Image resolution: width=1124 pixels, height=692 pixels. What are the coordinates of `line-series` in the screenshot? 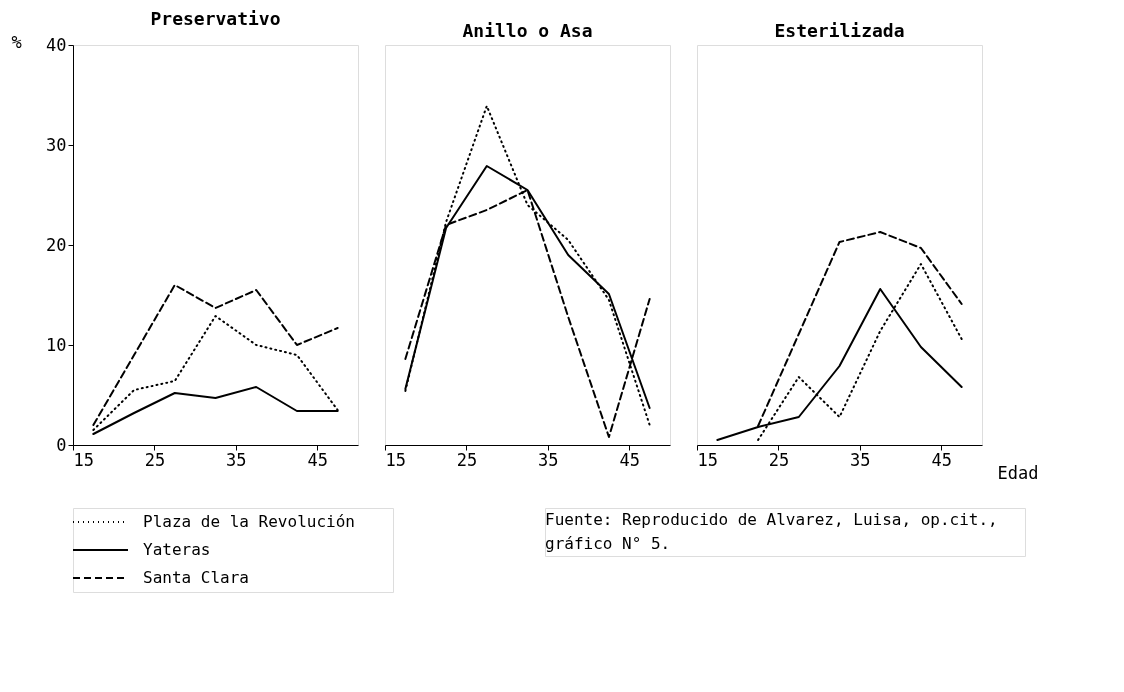 It's located at (215, 355).